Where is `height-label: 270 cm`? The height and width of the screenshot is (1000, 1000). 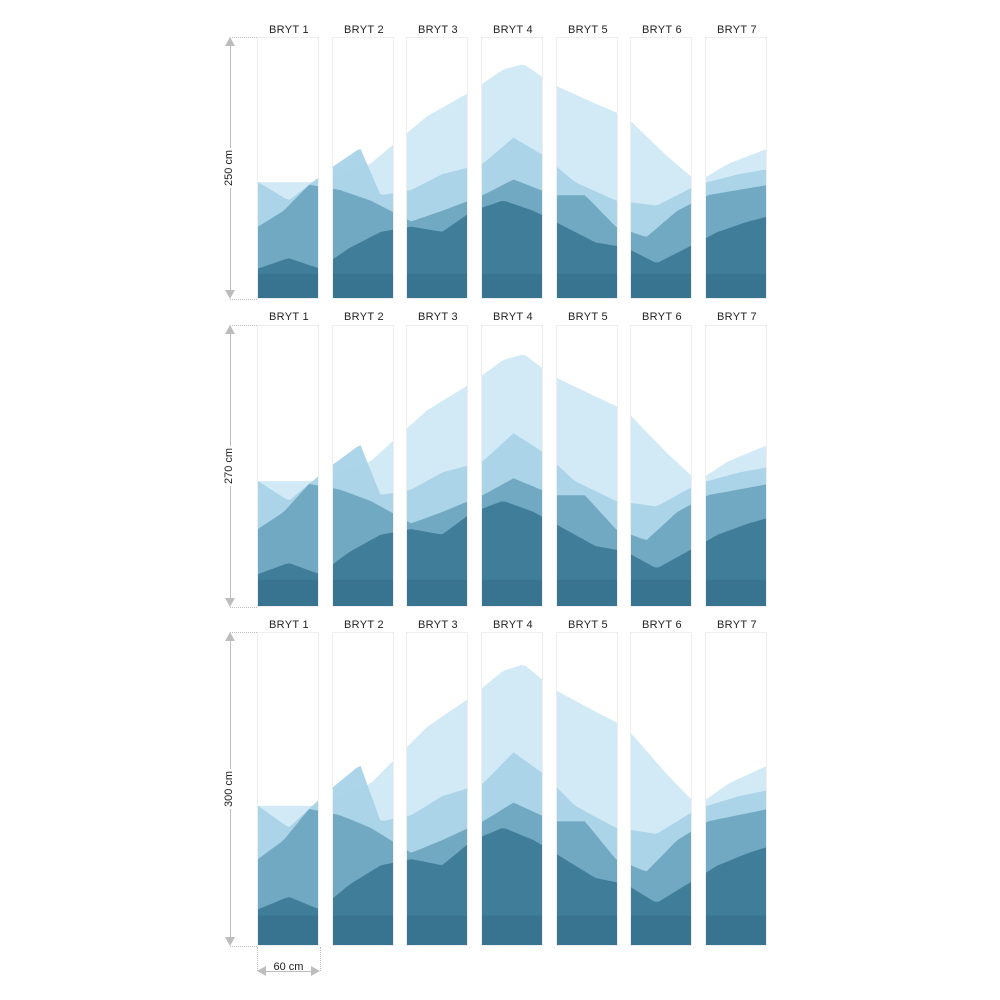
height-label: 270 cm is located at coordinates (229, 465).